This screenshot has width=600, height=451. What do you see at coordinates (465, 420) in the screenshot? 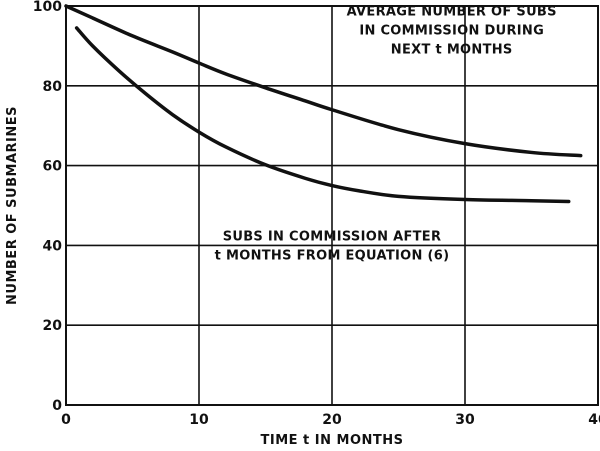
I see `x-tick-label: 30` at bounding box center [465, 420].